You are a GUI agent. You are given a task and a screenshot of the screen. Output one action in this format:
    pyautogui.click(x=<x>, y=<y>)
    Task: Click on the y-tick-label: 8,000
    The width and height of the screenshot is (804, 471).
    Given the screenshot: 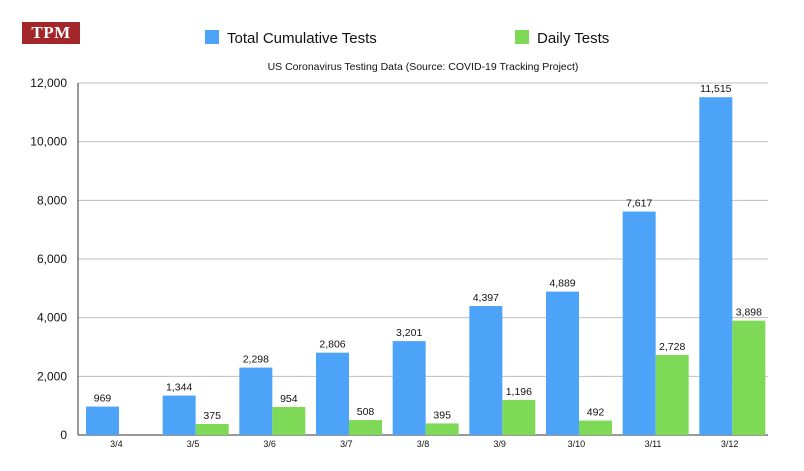 What is the action you would take?
    pyautogui.click(x=52, y=200)
    